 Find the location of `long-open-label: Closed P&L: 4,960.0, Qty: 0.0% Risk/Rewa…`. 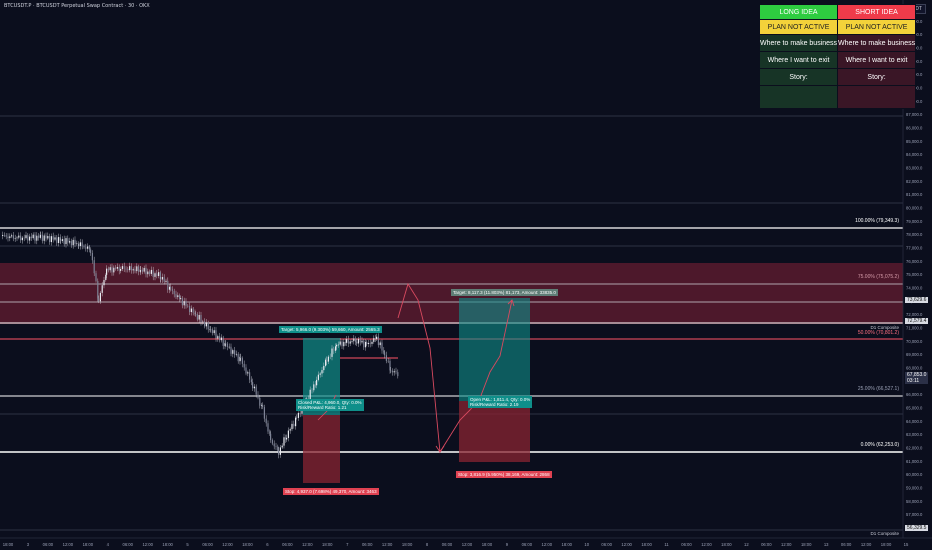

long-open-label: Closed P&L: 4,960.0, Qty: 0.0% Risk/Rewa… is located at coordinates (330, 405).